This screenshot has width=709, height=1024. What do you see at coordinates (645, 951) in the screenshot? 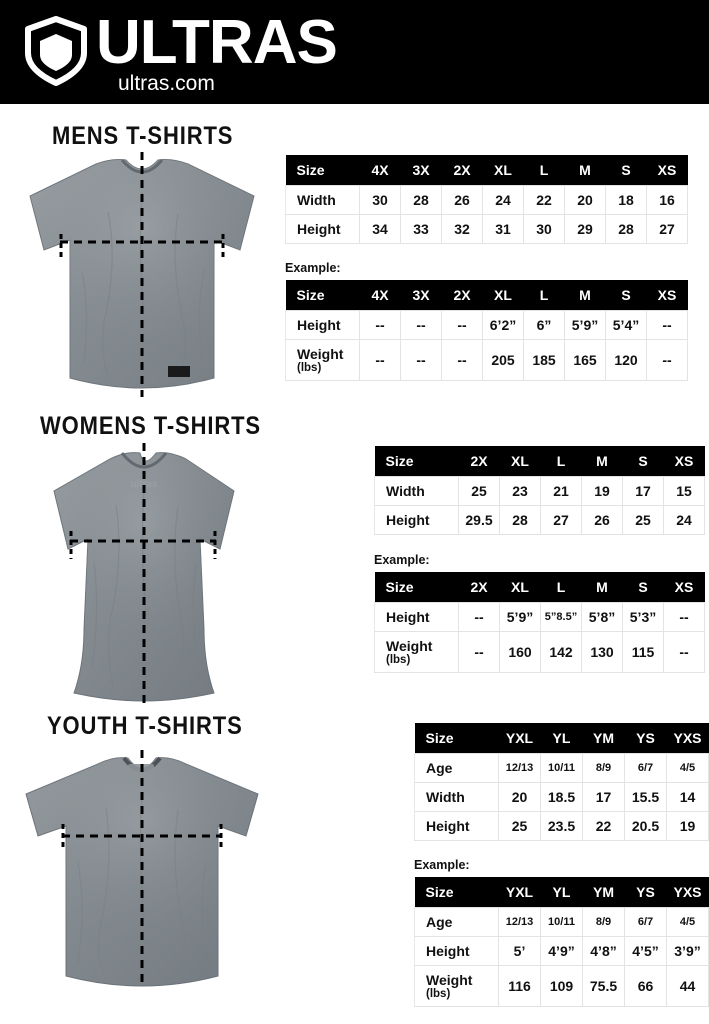
I see `cell: 4’5”` at bounding box center [645, 951].